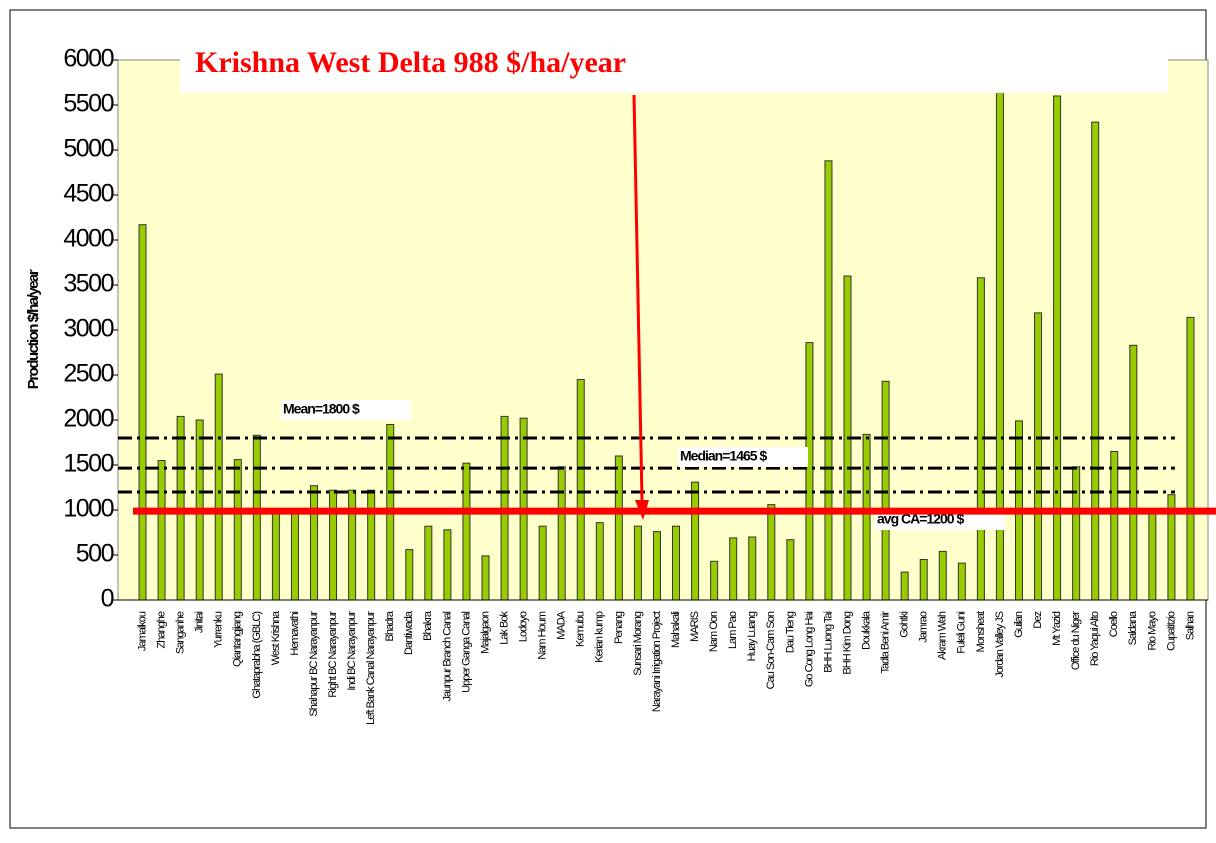 The width and height of the screenshot is (1216, 843). I want to click on x-tick-label: Nam Oon, so click(714, 631).